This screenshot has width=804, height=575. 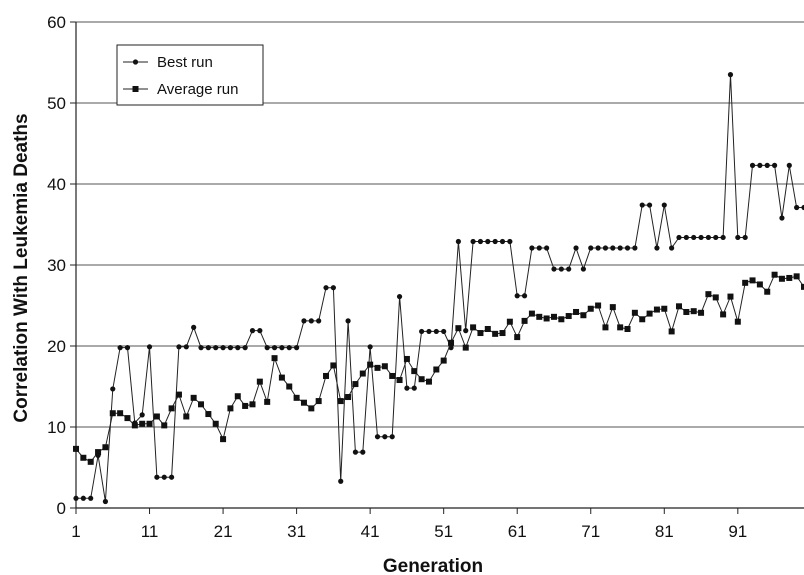 I want to click on legend: Best run Average run, so click(x=190, y=75).